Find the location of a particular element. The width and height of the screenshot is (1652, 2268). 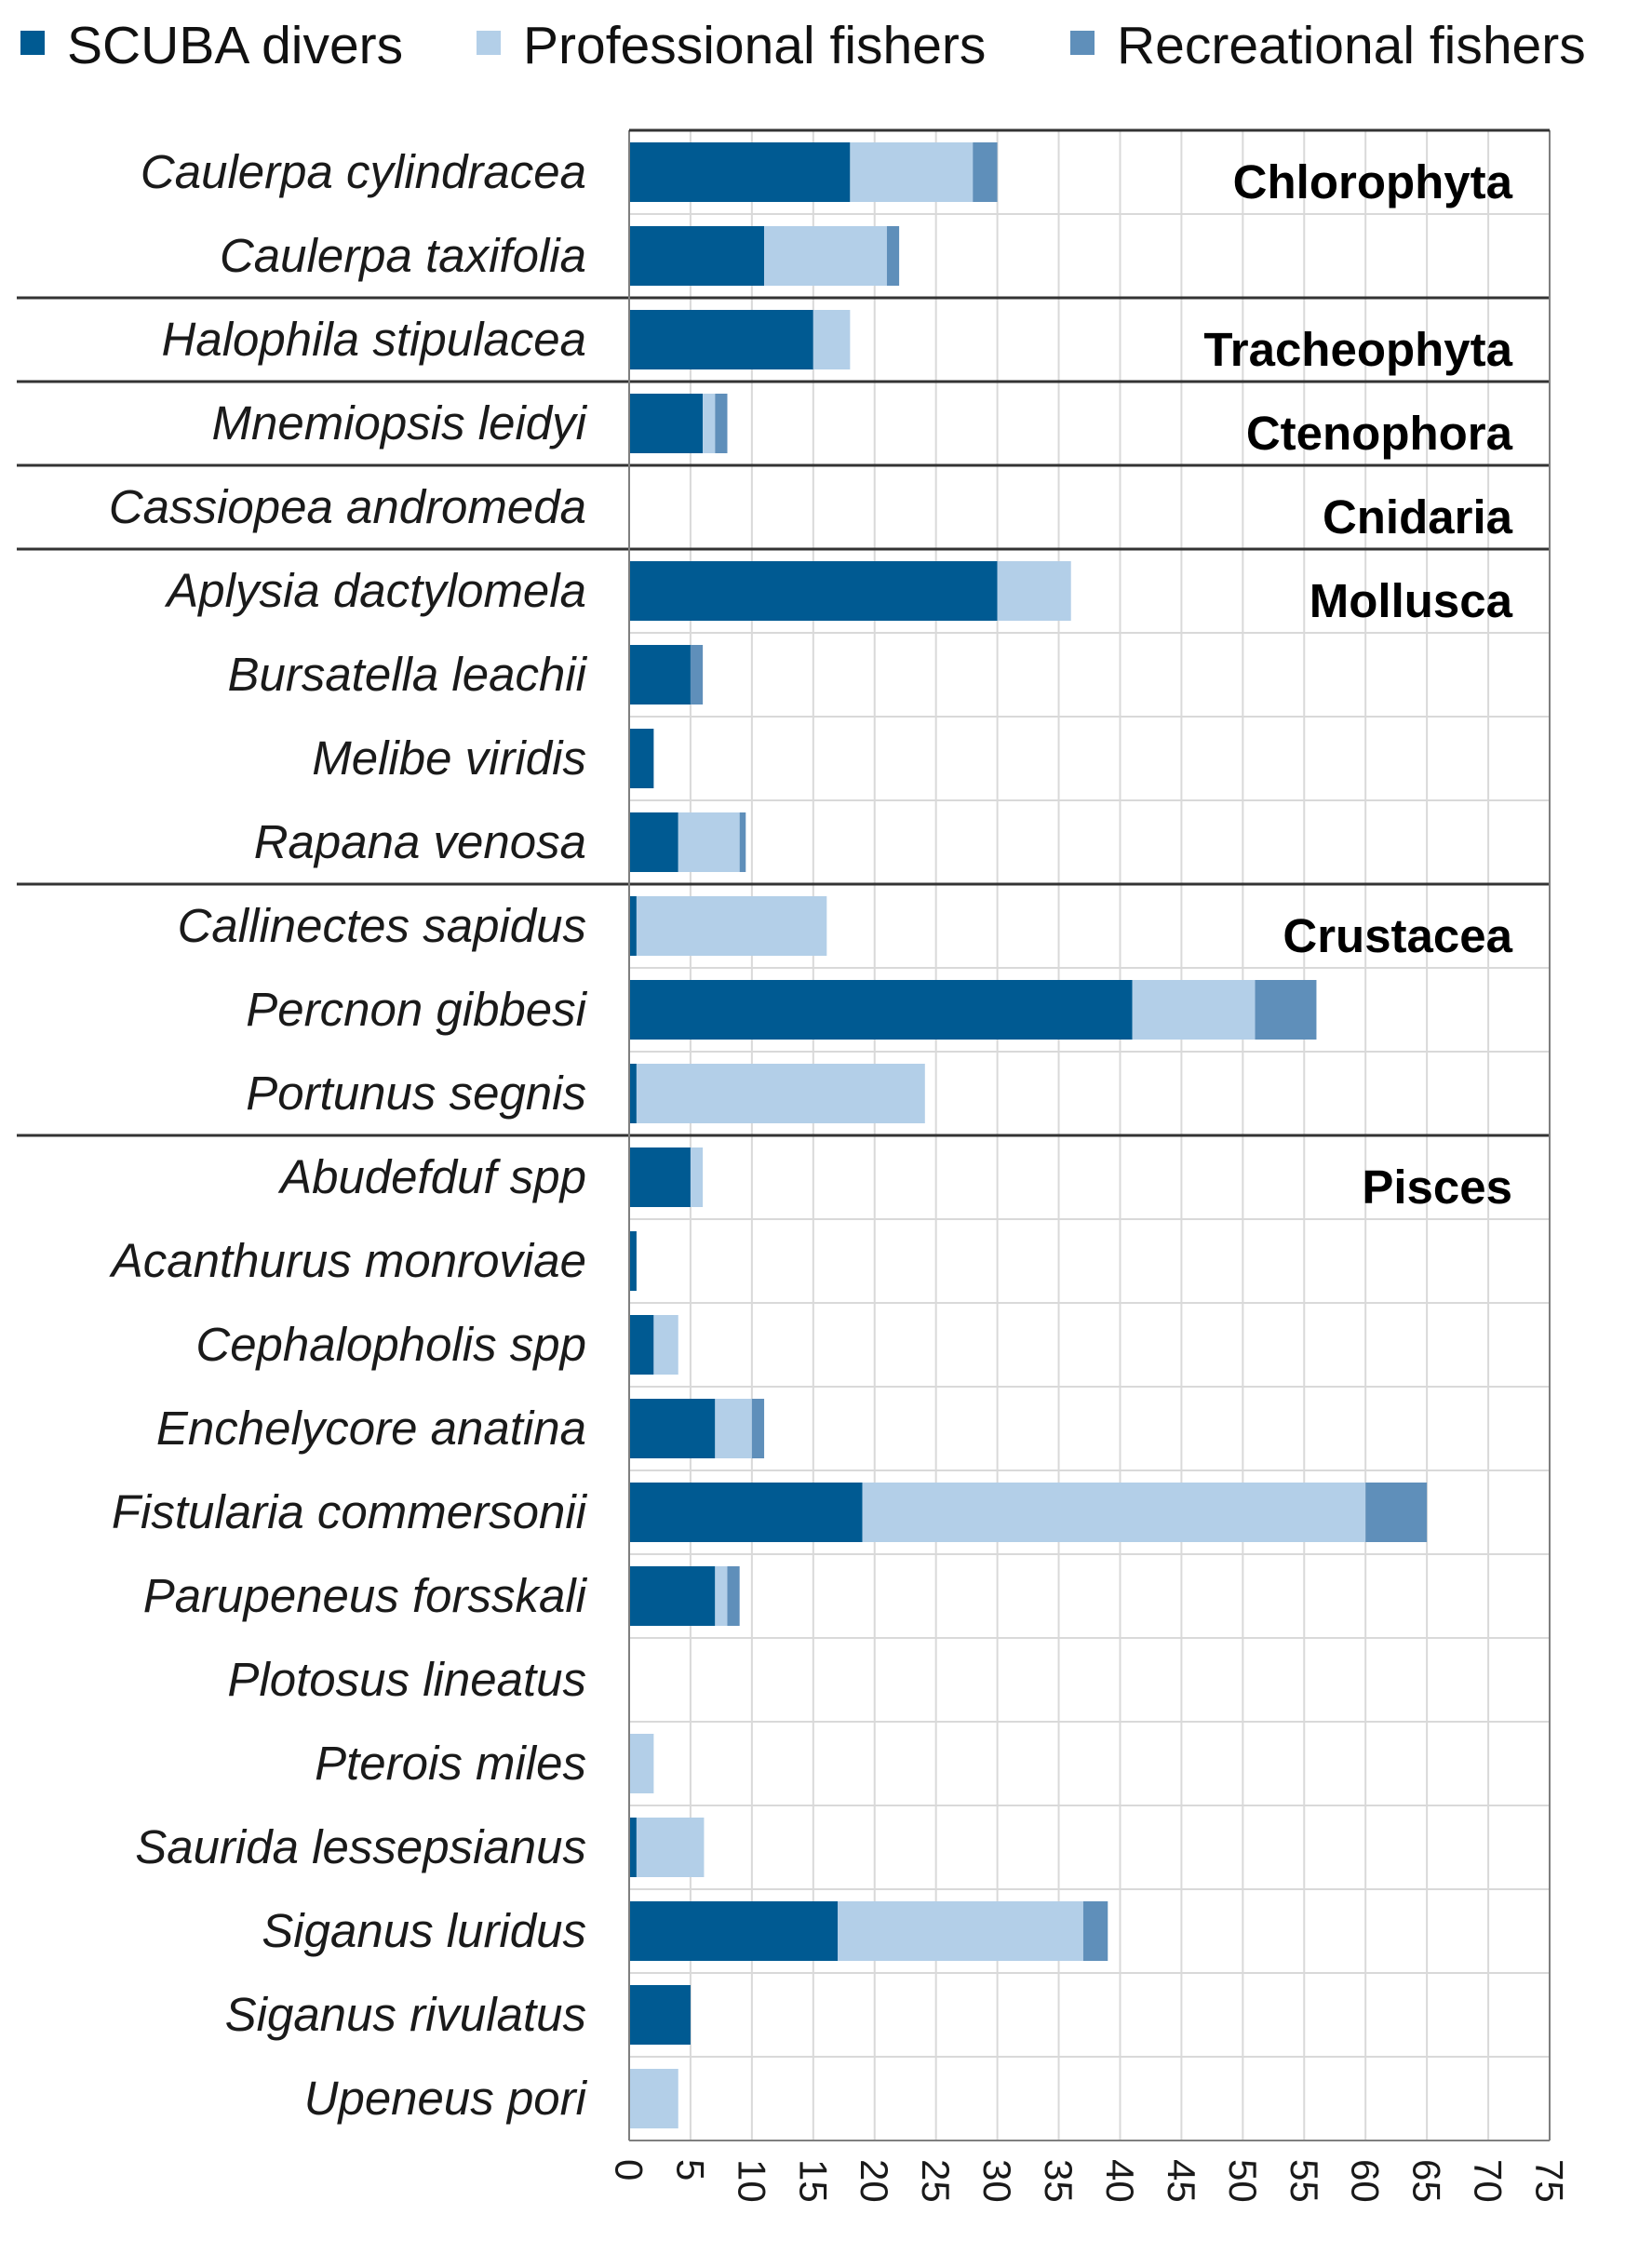

bar-scuba-divers-abudefduf-spp is located at coordinates (660, 1177).